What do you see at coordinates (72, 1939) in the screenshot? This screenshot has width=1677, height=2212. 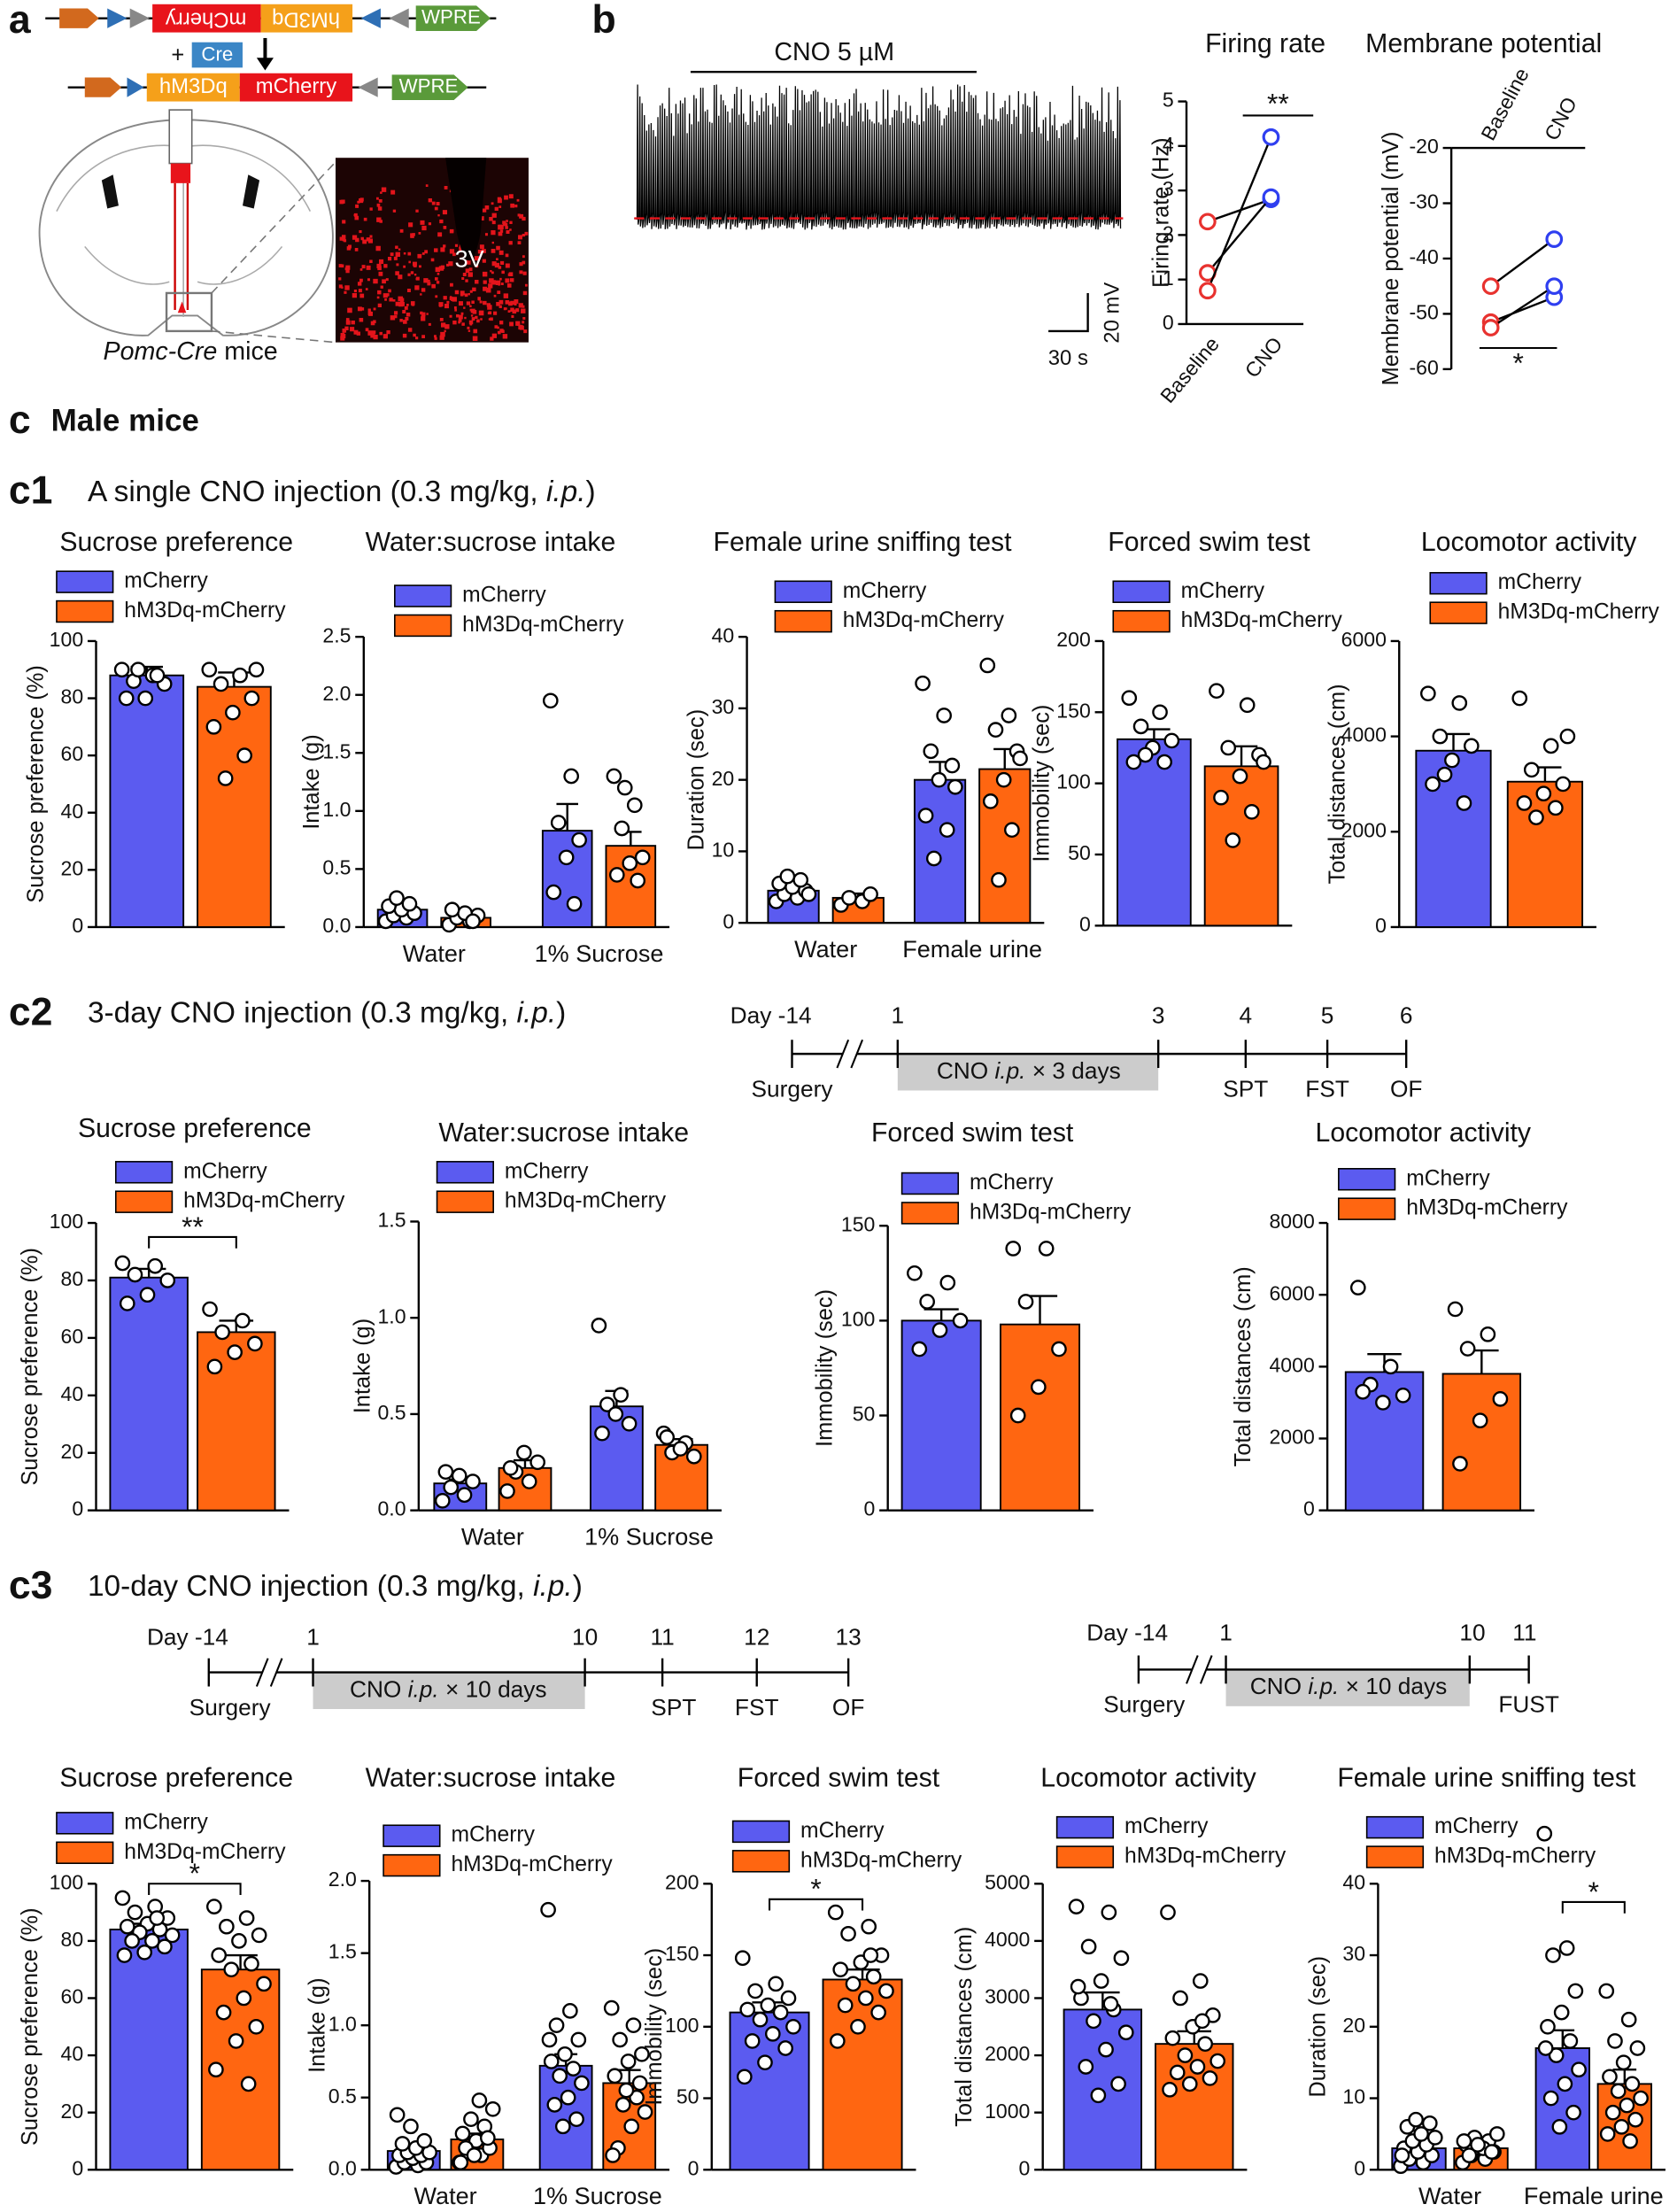 I see `y-tick-label: 80` at bounding box center [72, 1939].